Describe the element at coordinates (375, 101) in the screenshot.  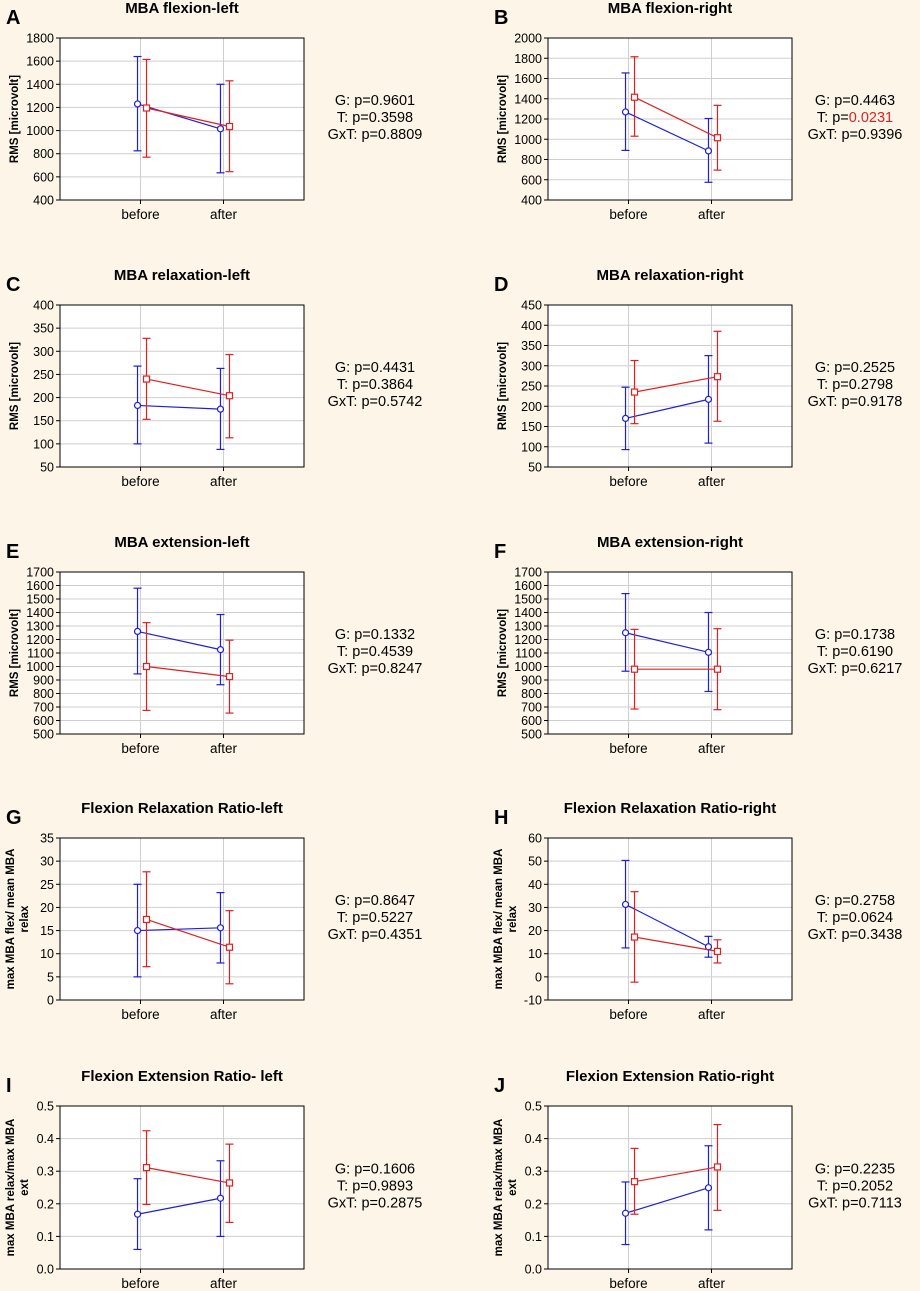
I see `stat-g: G: p=0.9601` at that location.